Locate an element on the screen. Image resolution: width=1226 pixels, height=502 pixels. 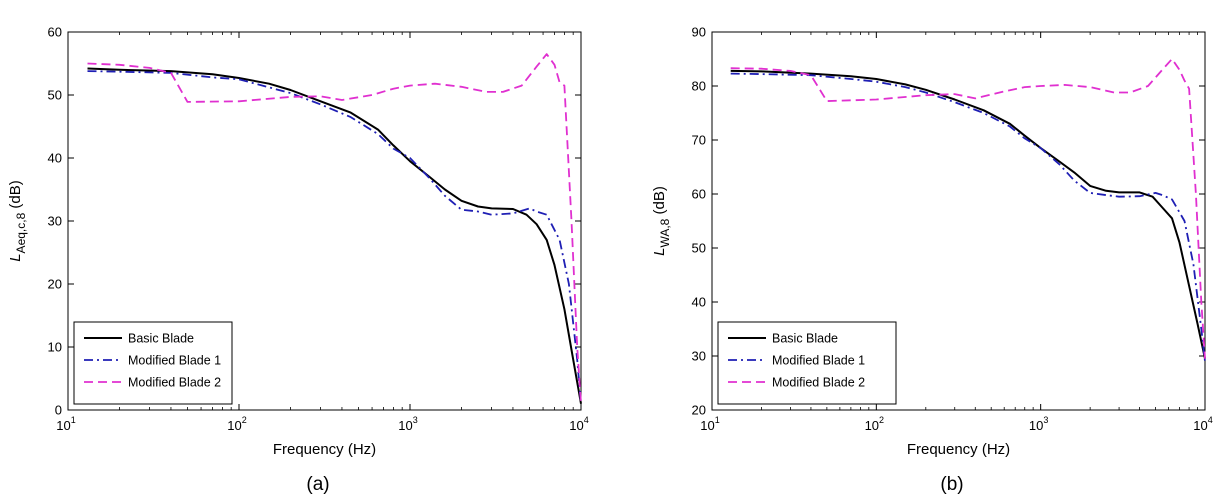
y-axis-title: LAeq,c,8 (dB) is located at coordinates (17, 221).